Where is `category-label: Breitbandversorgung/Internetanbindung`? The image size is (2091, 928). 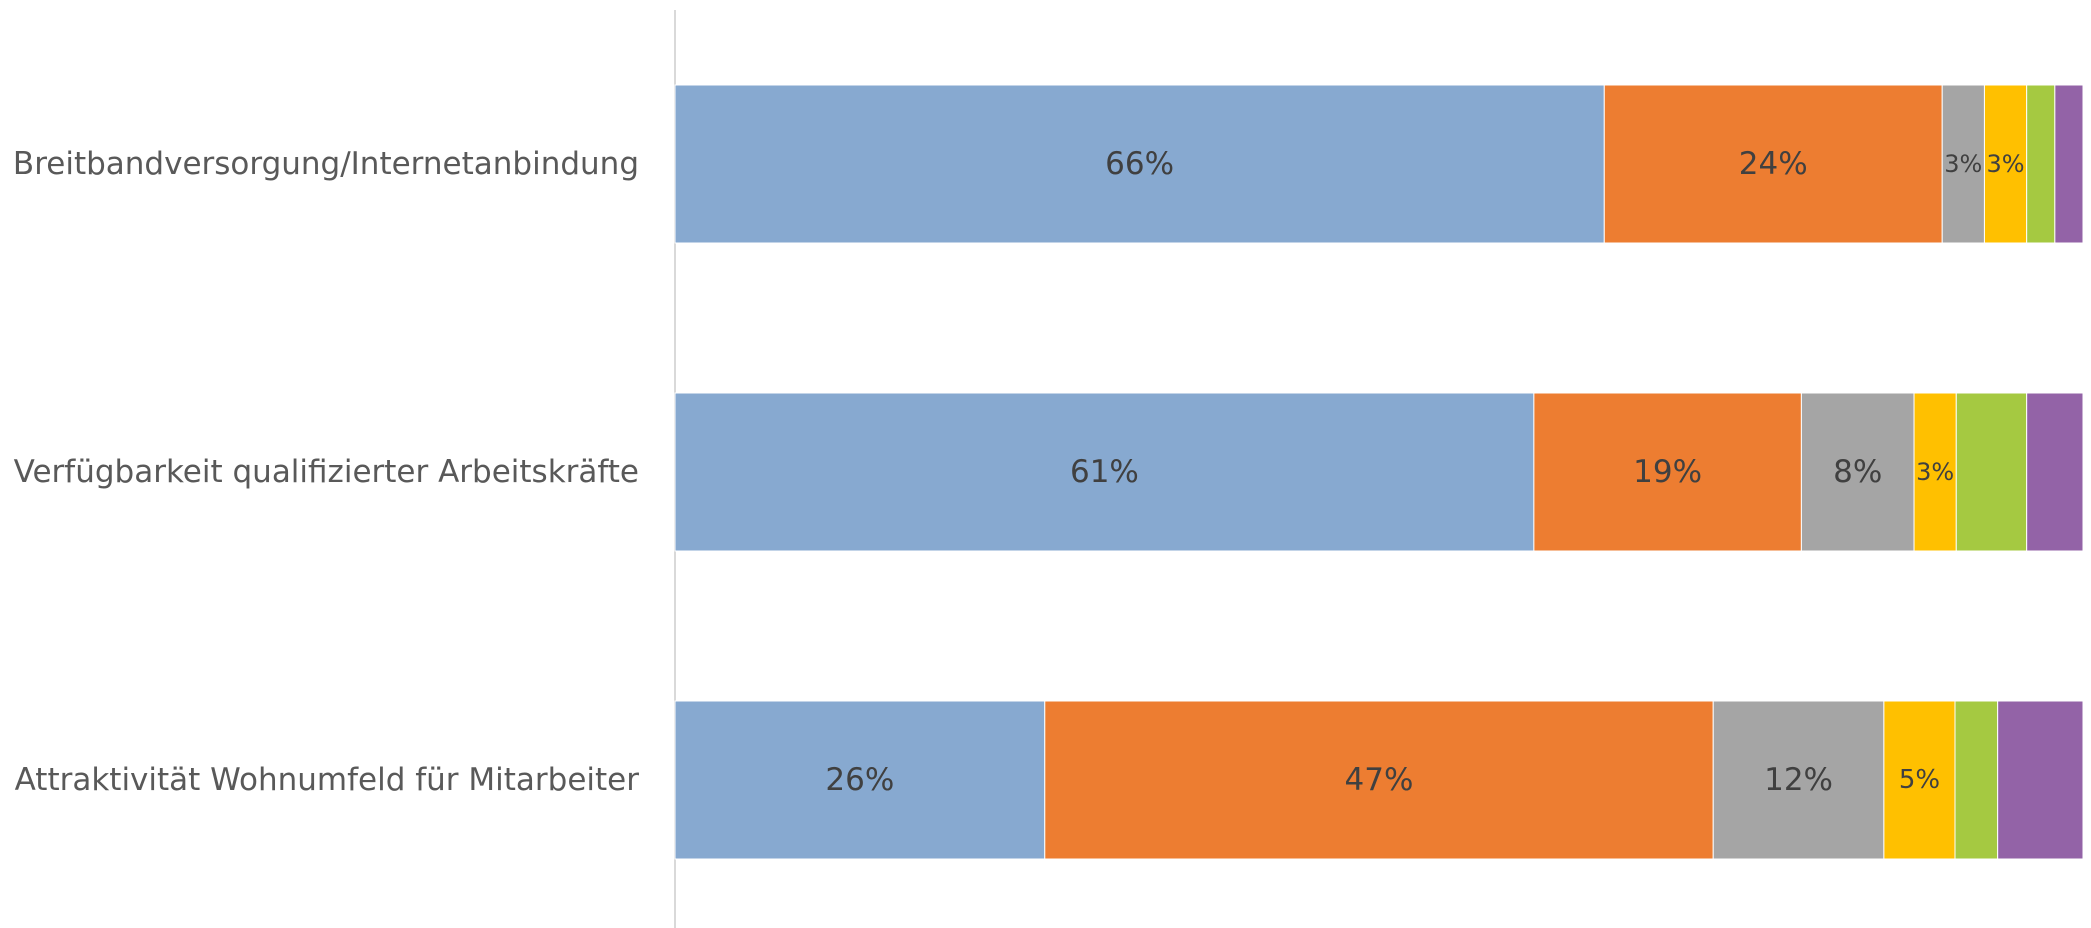 category-label: Breitbandversorgung/Internetanbindung is located at coordinates (326, 164).